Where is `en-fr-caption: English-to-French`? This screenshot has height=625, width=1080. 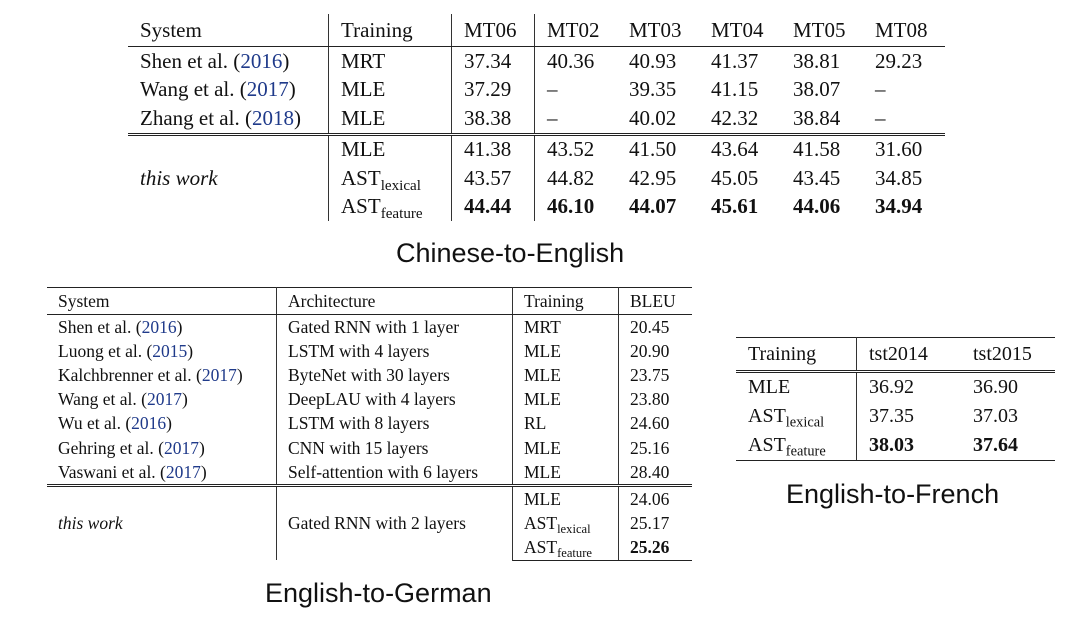 en-fr-caption: English-to-French is located at coordinates (893, 494).